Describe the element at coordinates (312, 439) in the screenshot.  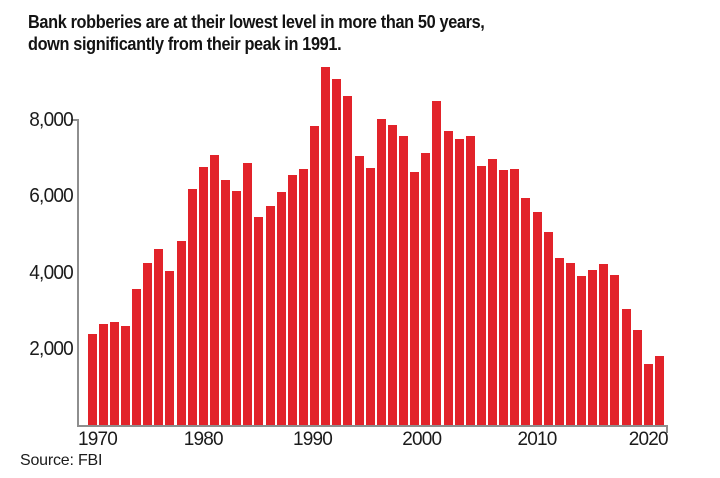
I see `x-tick-label-1990: 1990` at that location.